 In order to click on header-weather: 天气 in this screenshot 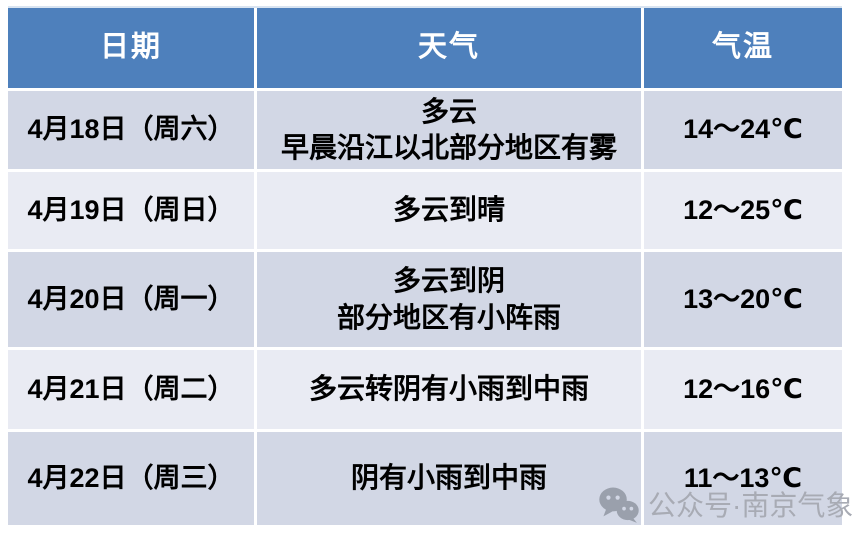, I will do `click(449, 48)`.